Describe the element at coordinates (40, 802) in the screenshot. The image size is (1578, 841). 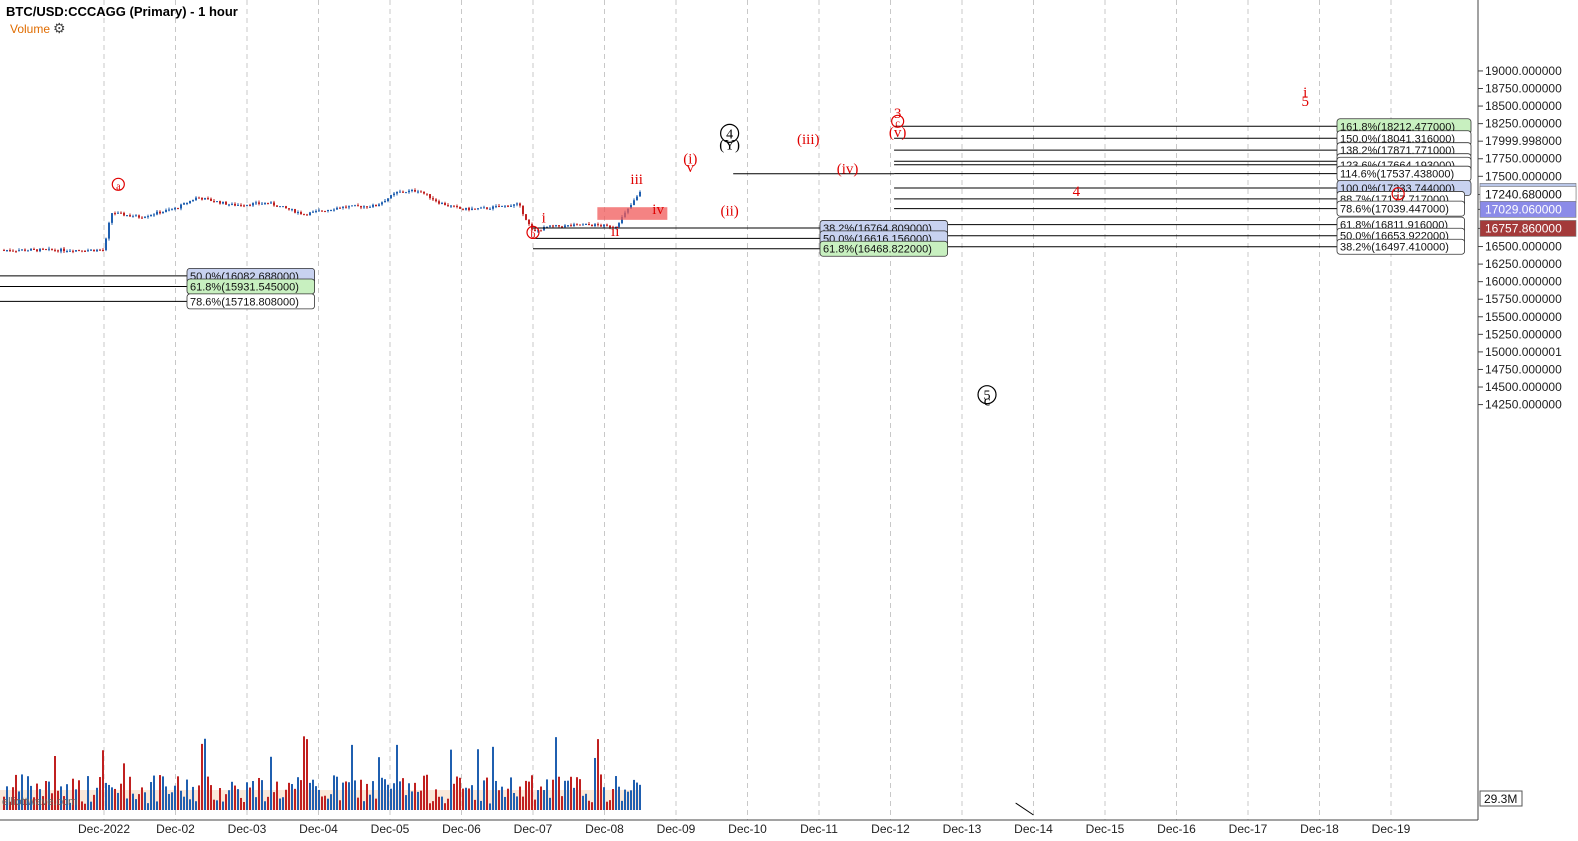
I see `watermark: elliottwave.com` at that location.